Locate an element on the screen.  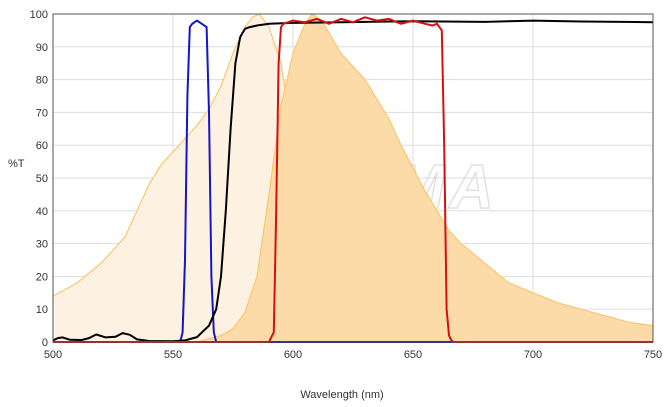
x-tick-label: 700 is located at coordinates (533, 355).